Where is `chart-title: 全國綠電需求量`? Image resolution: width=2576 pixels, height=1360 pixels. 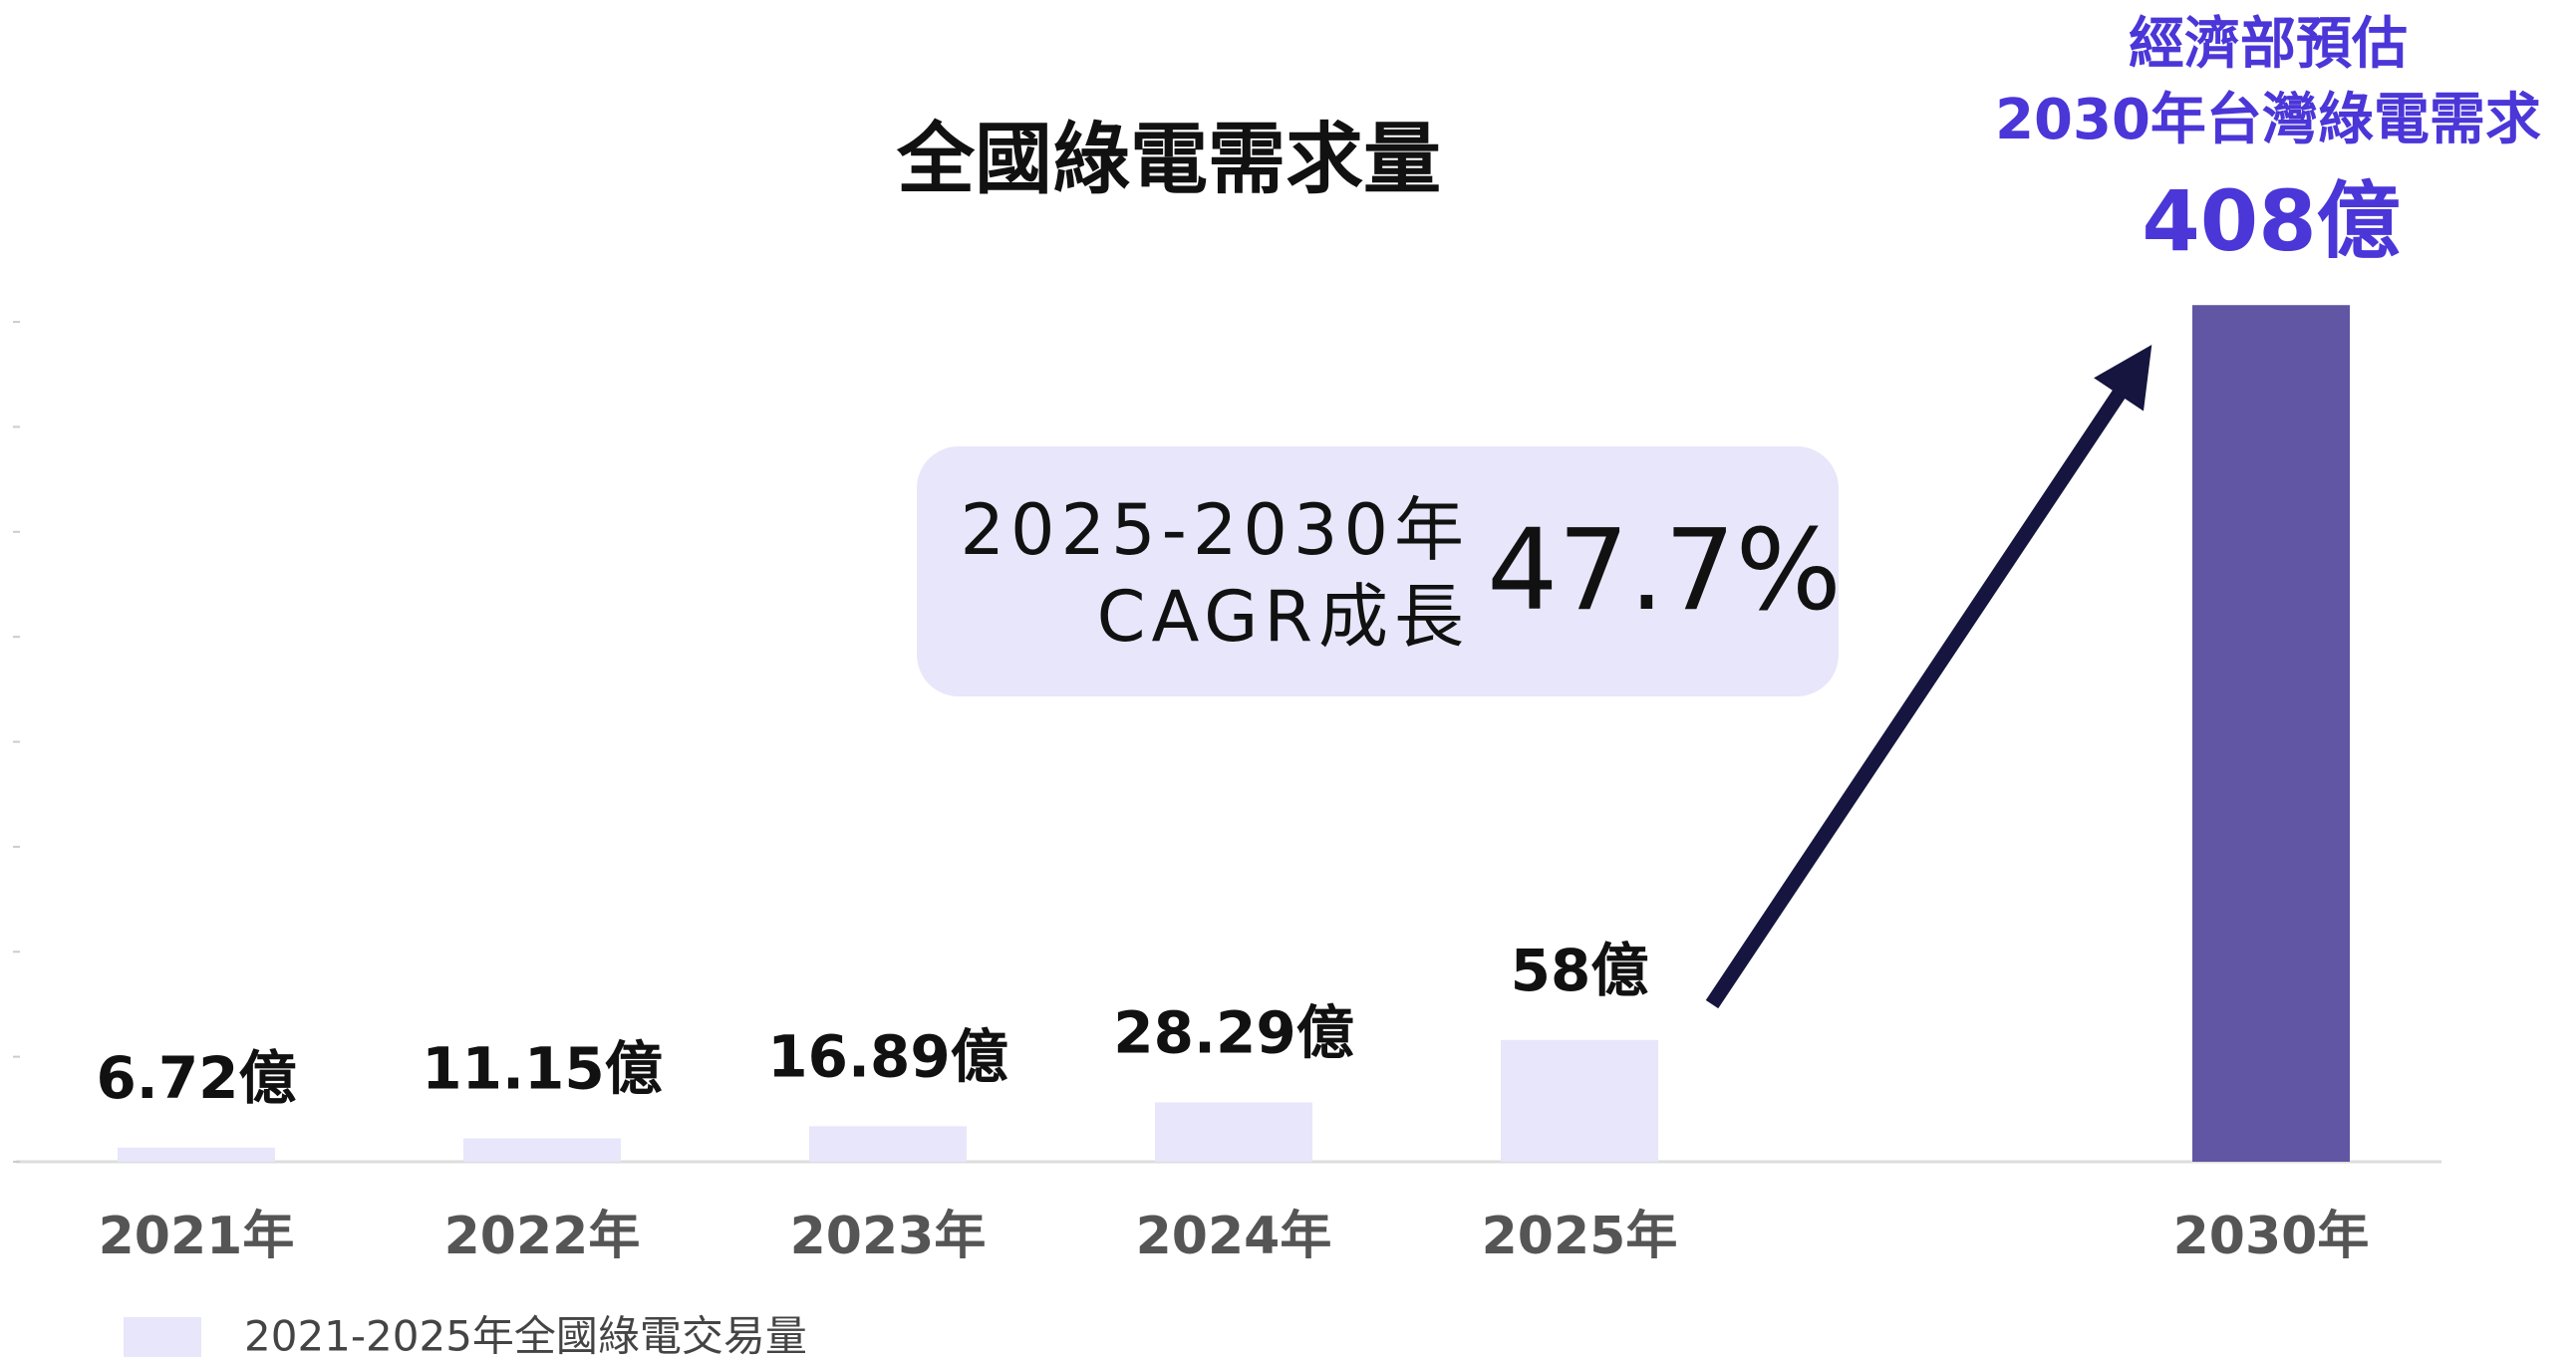
chart-title: 全國綠電需求量 is located at coordinates (1168, 159).